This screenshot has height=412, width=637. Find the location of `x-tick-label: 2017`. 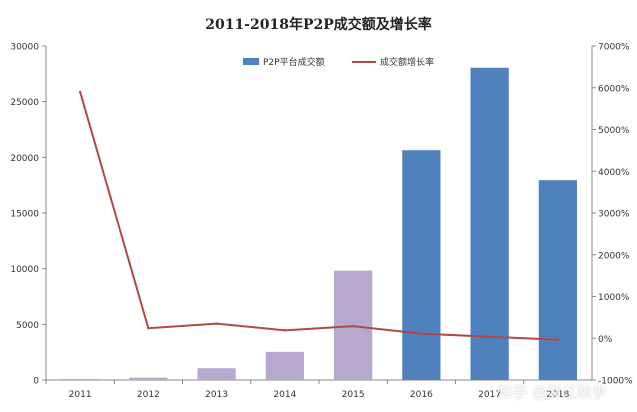

x-tick-label: 2017 is located at coordinates (489, 395).